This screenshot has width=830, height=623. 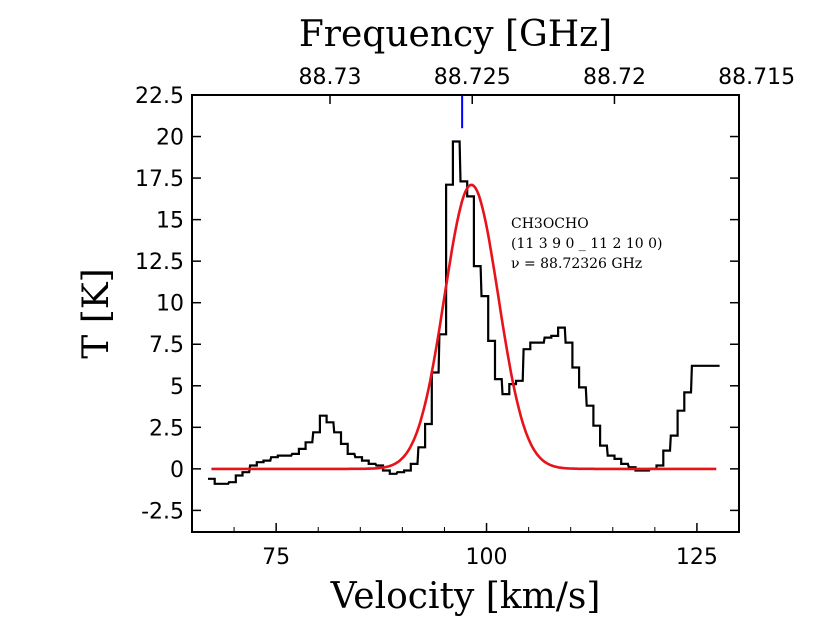 I want to click on top-tick-label: 88.725, so click(x=472, y=77).